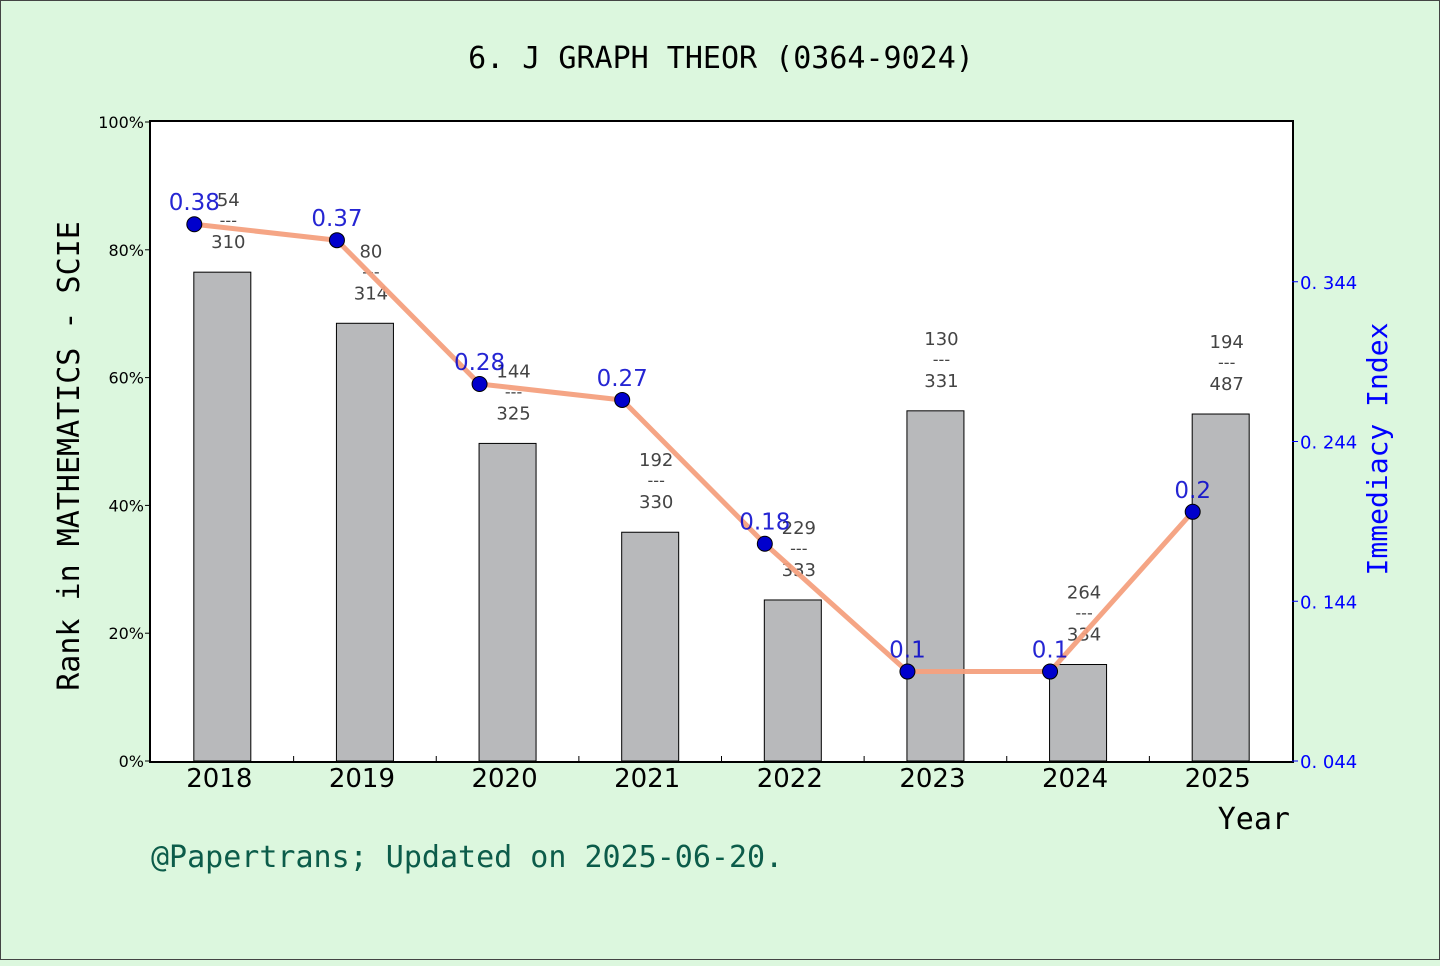  Describe the element at coordinates (219, 779) in the screenshot. I see `x-tick-label: 2018` at that location.